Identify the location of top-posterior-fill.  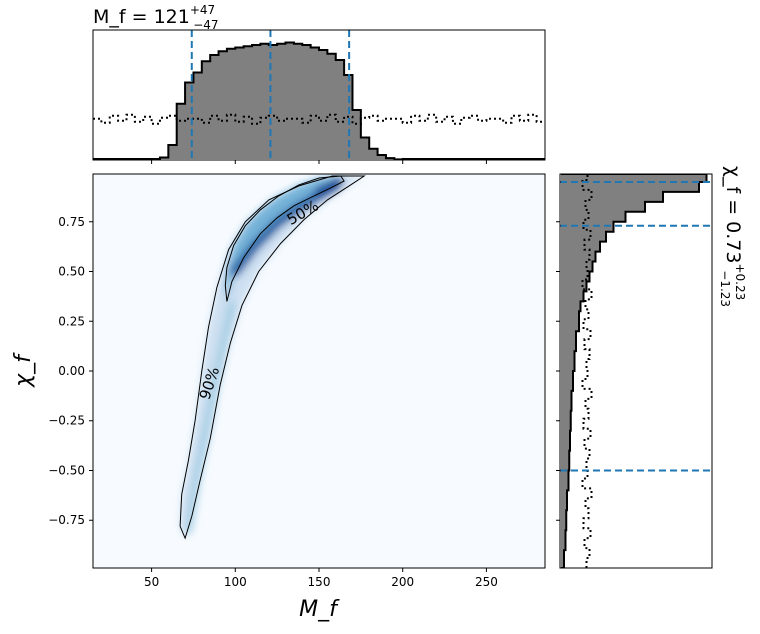
(319, 101).